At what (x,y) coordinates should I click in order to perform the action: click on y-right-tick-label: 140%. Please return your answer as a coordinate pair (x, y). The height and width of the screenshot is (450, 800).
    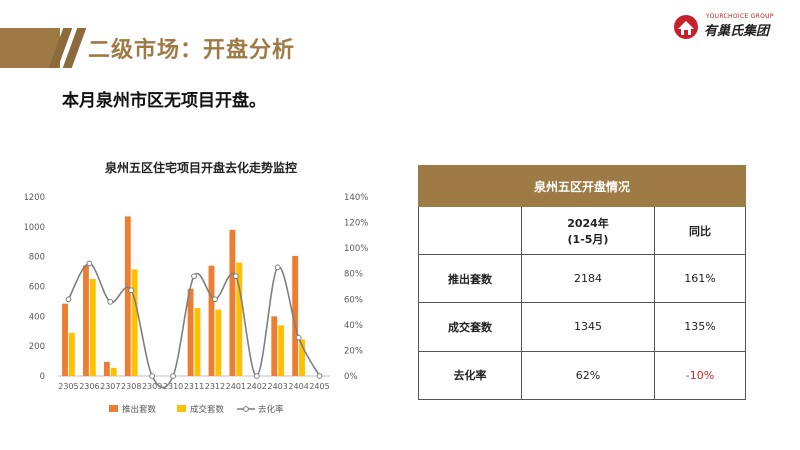
    Looking at the image, I should click on (356, 198).